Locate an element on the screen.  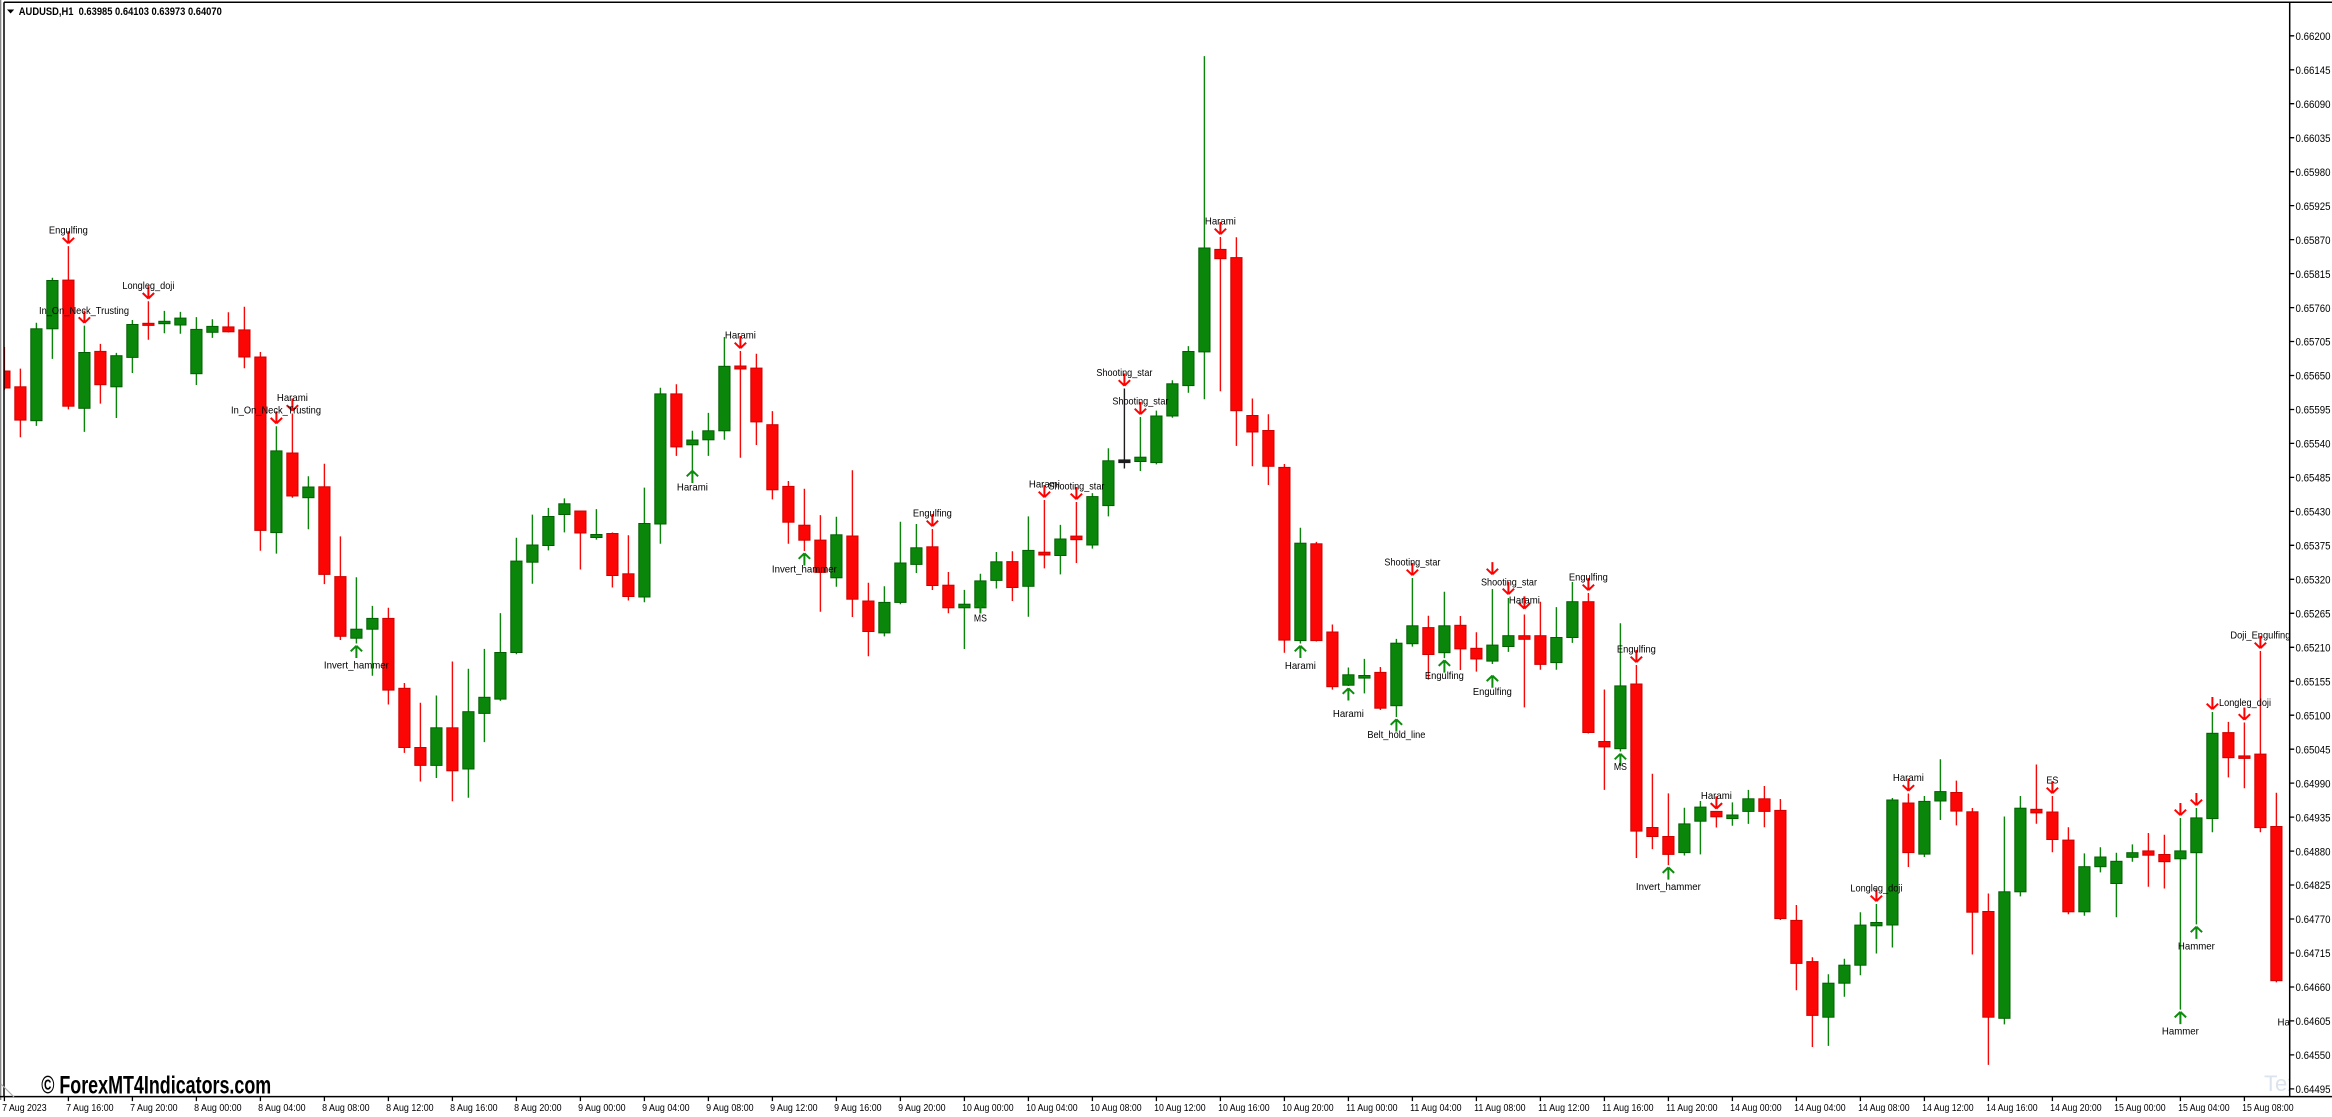
svg-text: 10 Aug 04:00 is located at coordinates (1052, 1108).